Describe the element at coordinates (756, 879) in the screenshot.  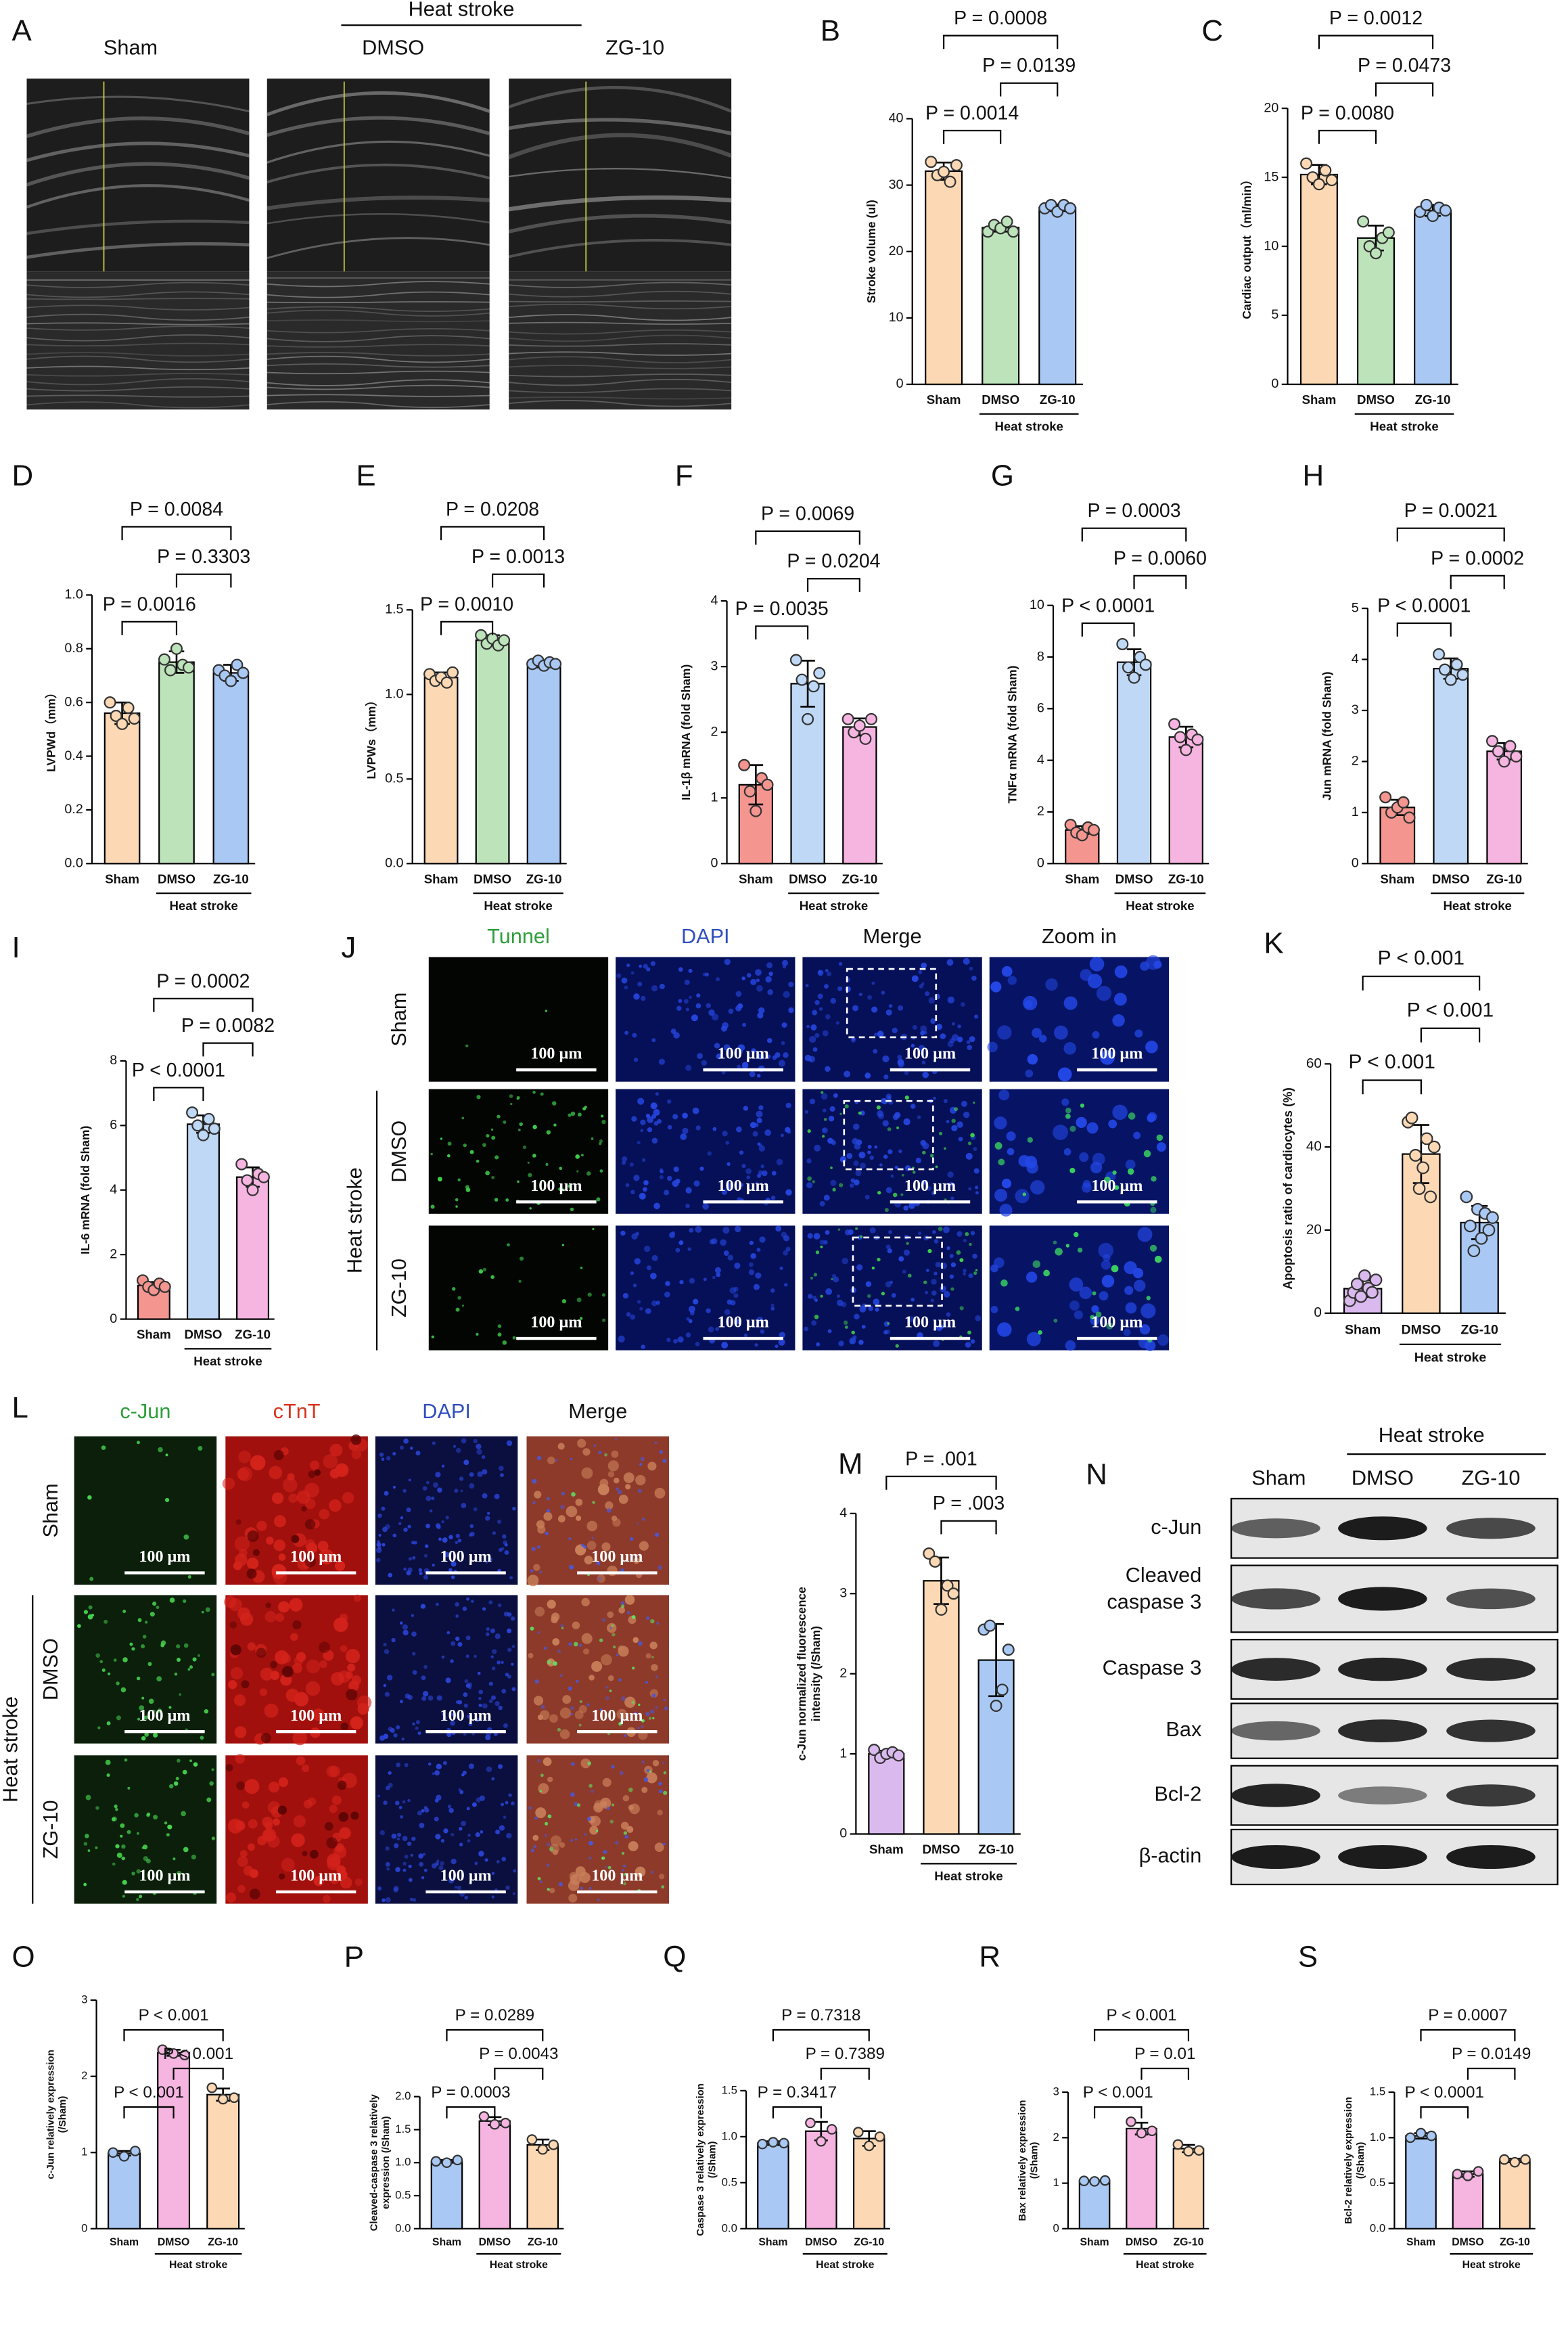
I see `x-tick-label: Sham` at that location.